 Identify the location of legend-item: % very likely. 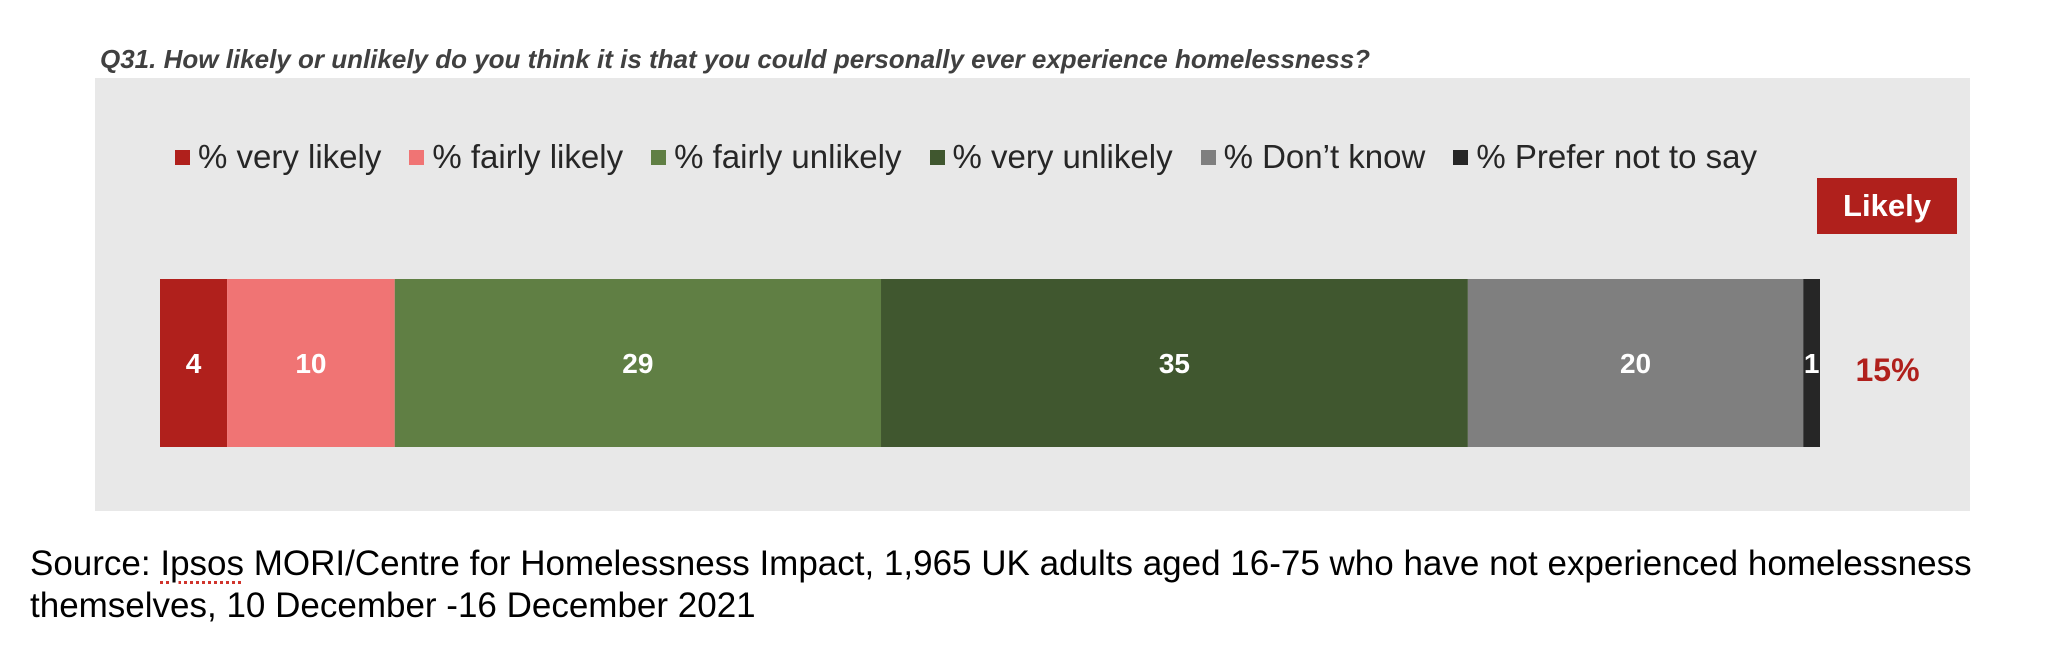
(278, 157).